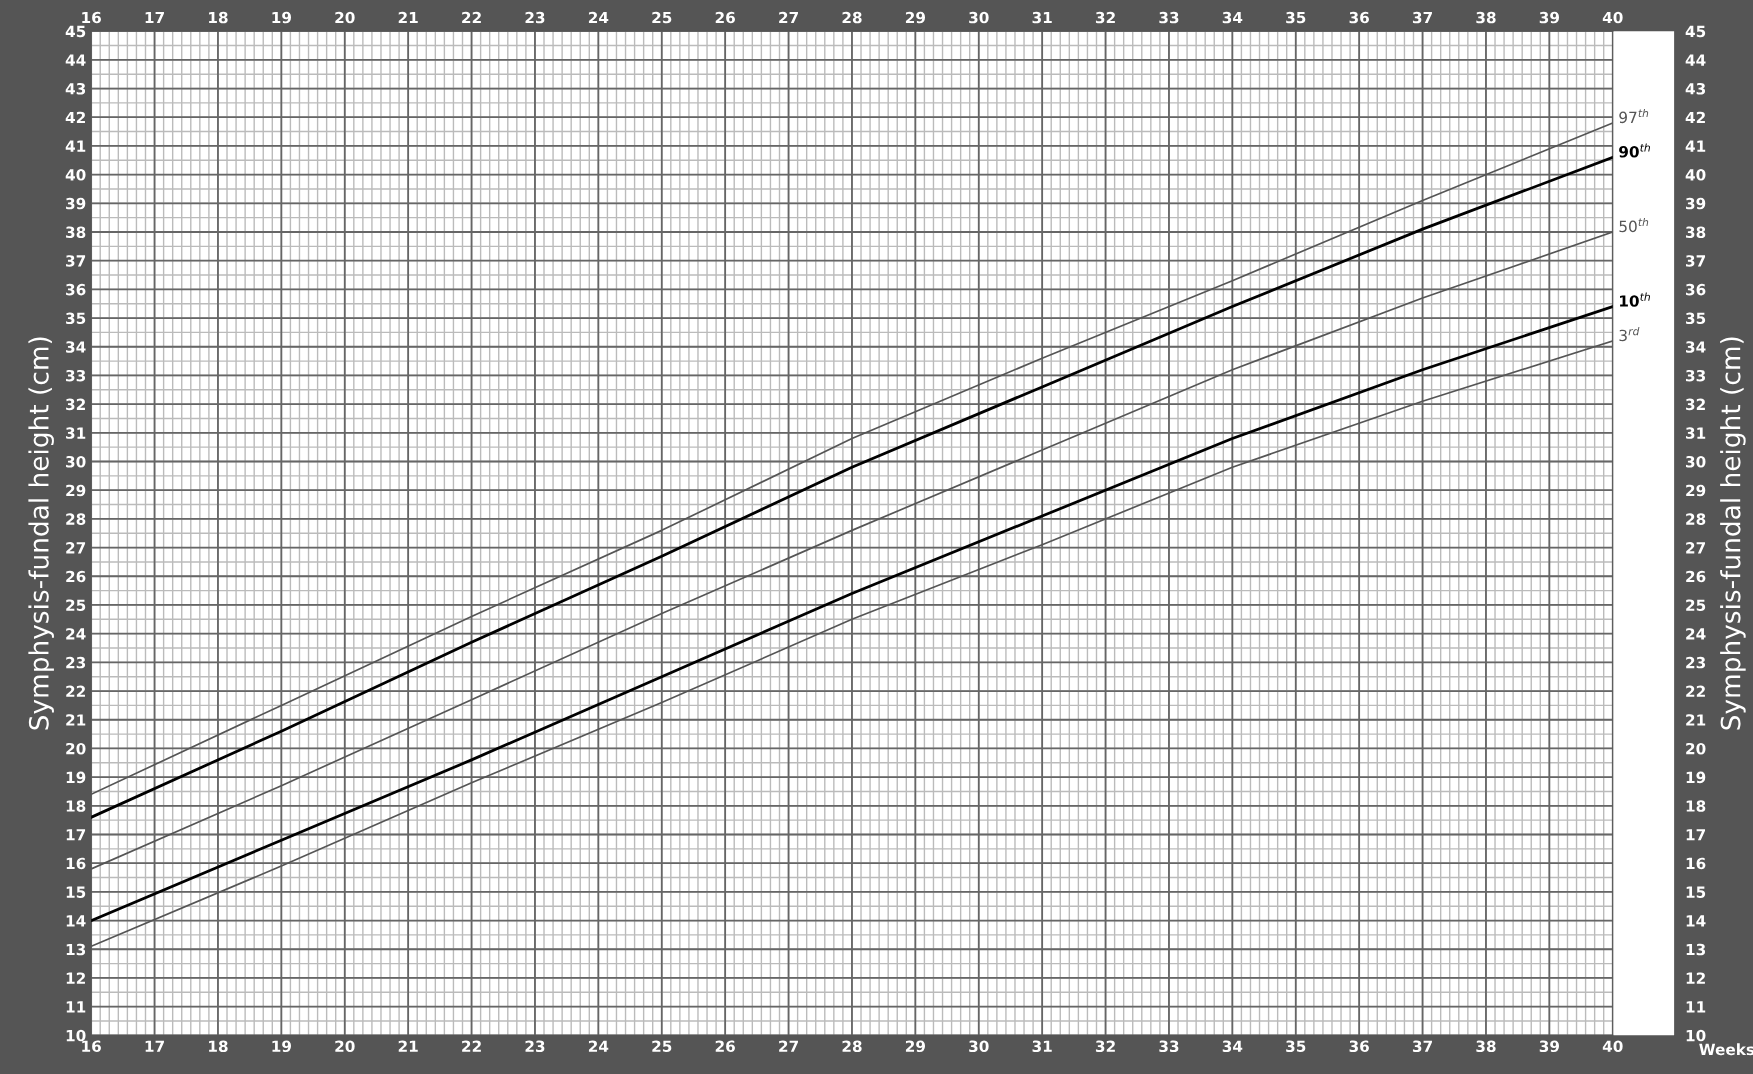 The width and height of the screenshot is (1753, 1074). Describe the element at coordinates (1695, 404) in the screenshot. I see `y2-tick-label: 32` at that location.